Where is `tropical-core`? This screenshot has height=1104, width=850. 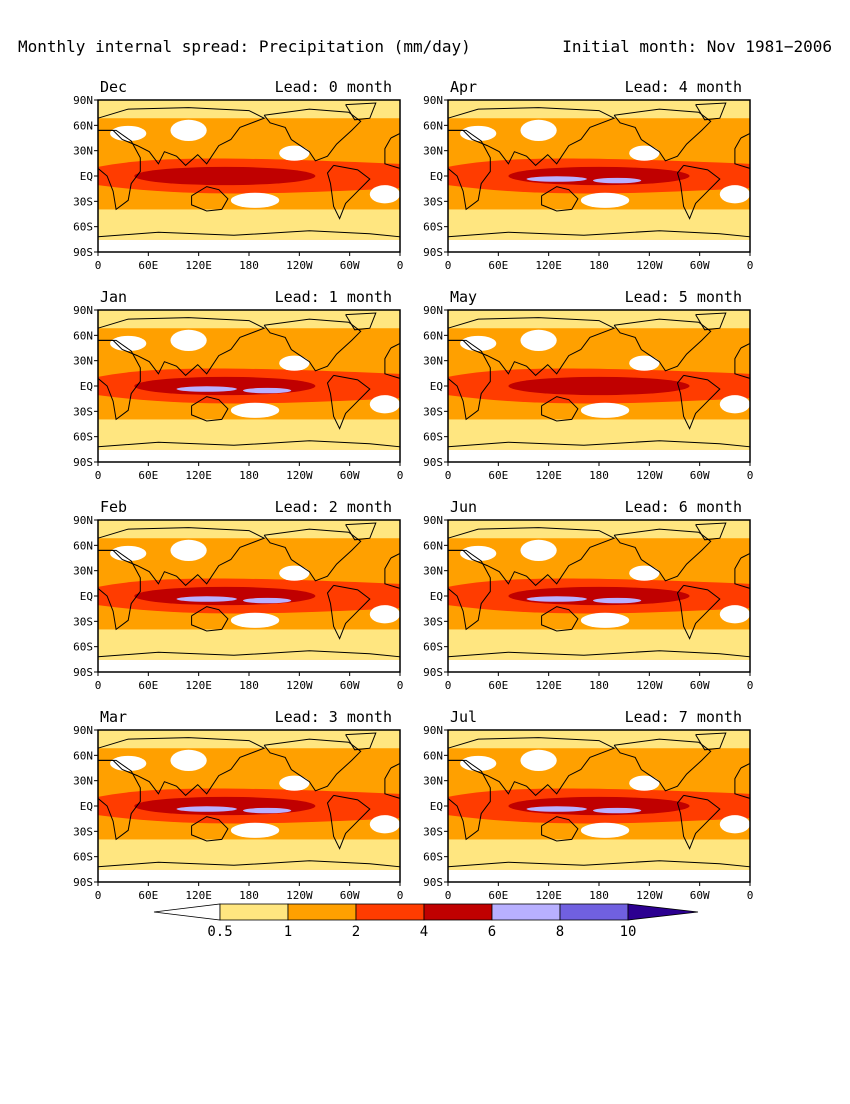 tropical-core is located at coordinates (599, 386).